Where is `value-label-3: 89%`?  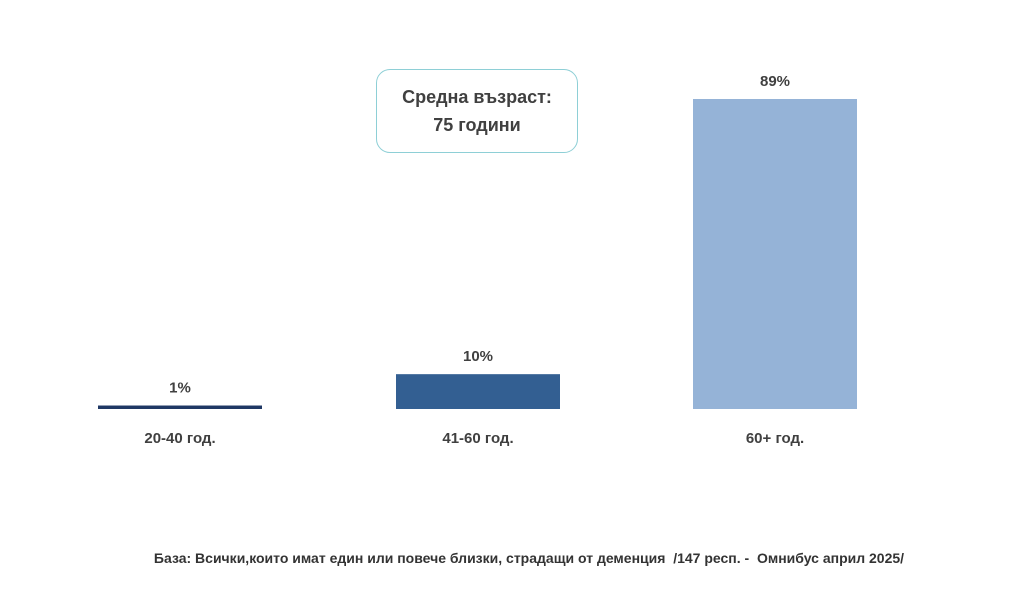
value-label-3: 89% is located at coordinates (775, 81).